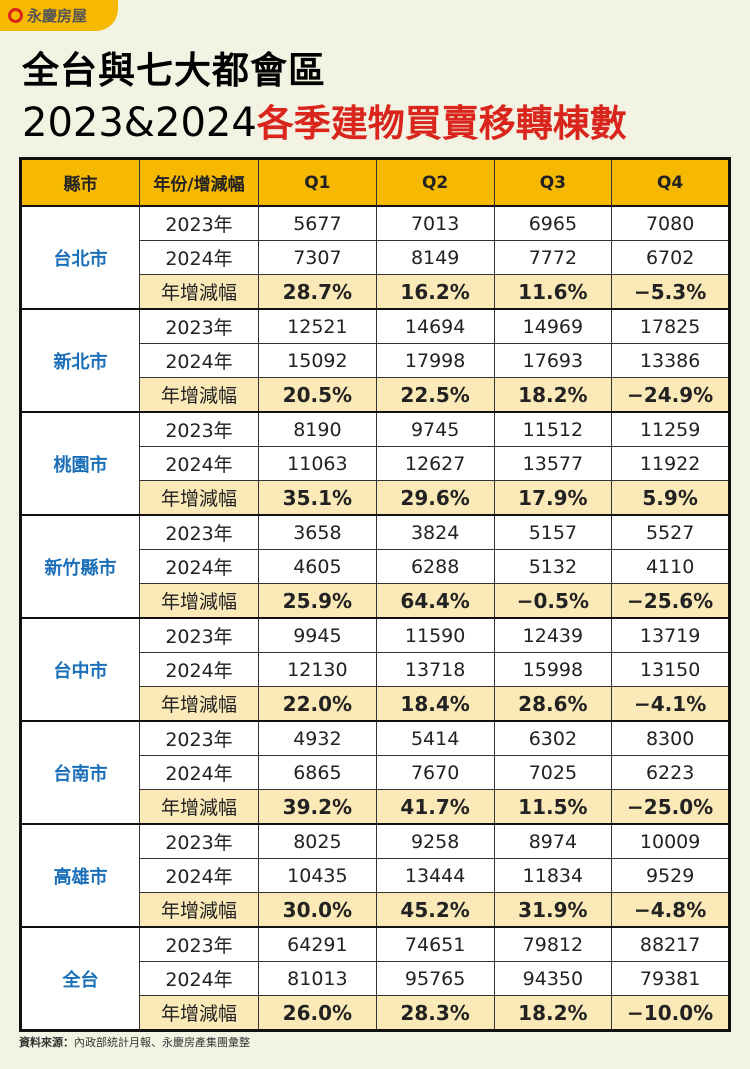 This screenshot has height=1069, width=750. I want to click on city-cell: 台南市, so click(80, 772).